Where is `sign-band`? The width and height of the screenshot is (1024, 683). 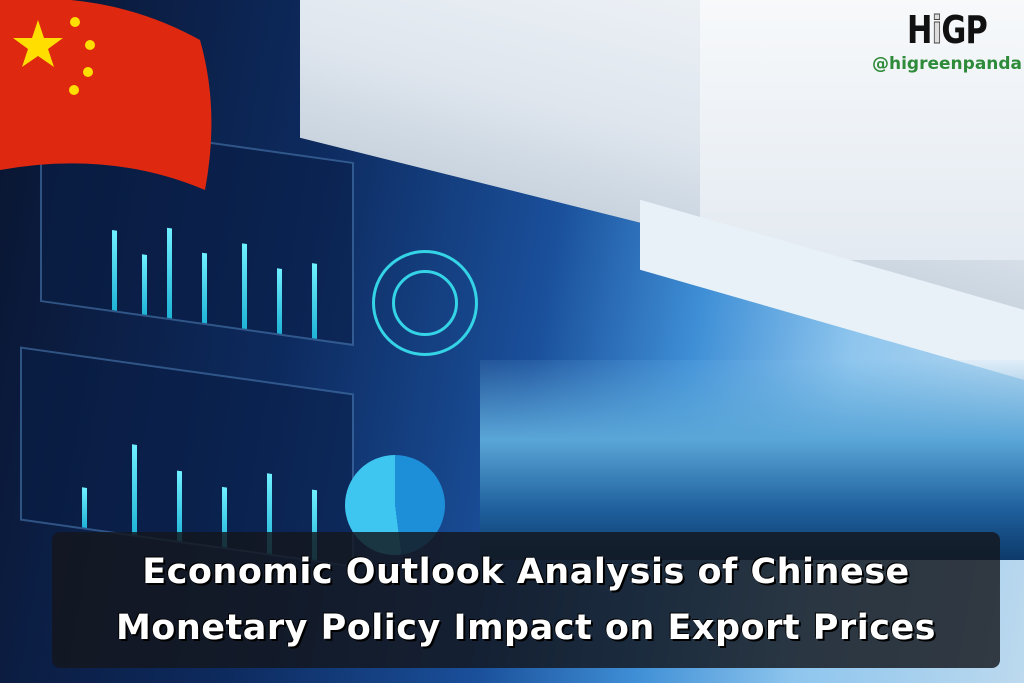
sign-band is located at coordinates (862, 130).